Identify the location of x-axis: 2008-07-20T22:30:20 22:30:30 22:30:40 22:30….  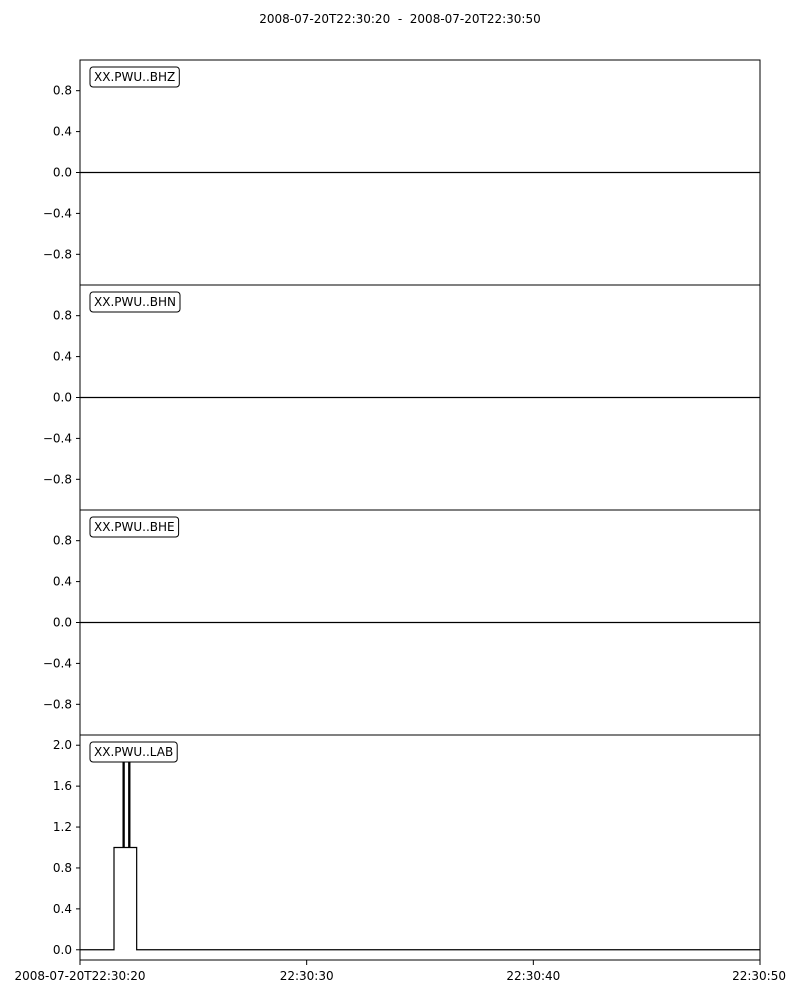
(400, 971).